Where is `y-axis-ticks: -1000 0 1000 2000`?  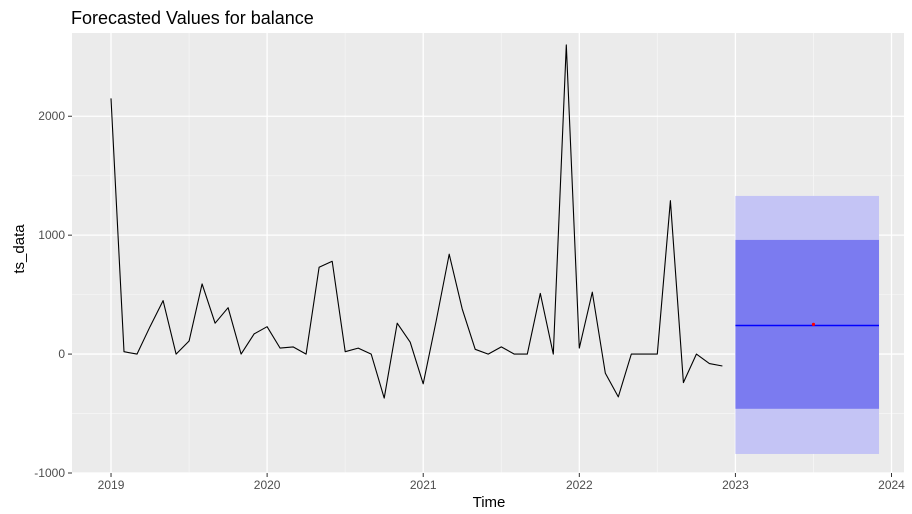 y-axis-ticks: -1000 0 1000 2000 is located at coordinates (53, 294).